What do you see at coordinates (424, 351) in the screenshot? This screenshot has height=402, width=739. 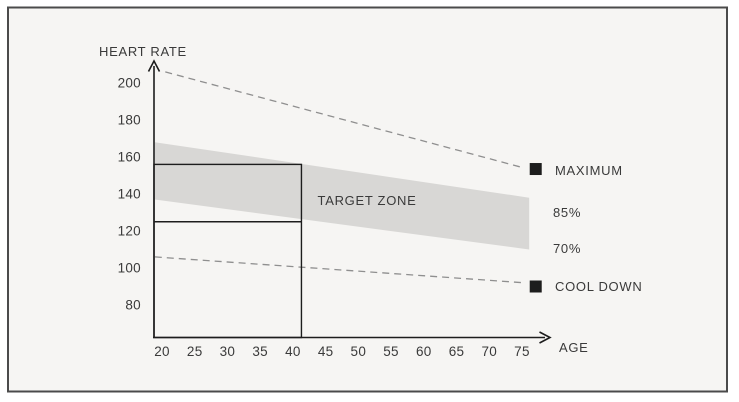 I see `x-tick-label: 60` at bounding box center [424, 351].